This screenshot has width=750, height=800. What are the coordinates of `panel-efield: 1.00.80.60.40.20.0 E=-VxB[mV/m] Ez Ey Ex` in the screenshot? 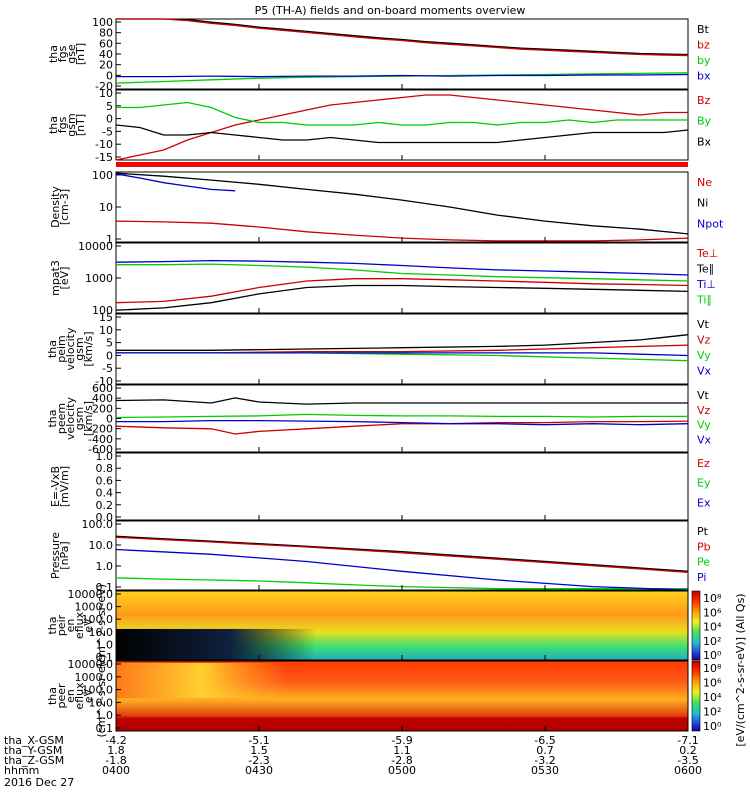 It's located at (380, 487).